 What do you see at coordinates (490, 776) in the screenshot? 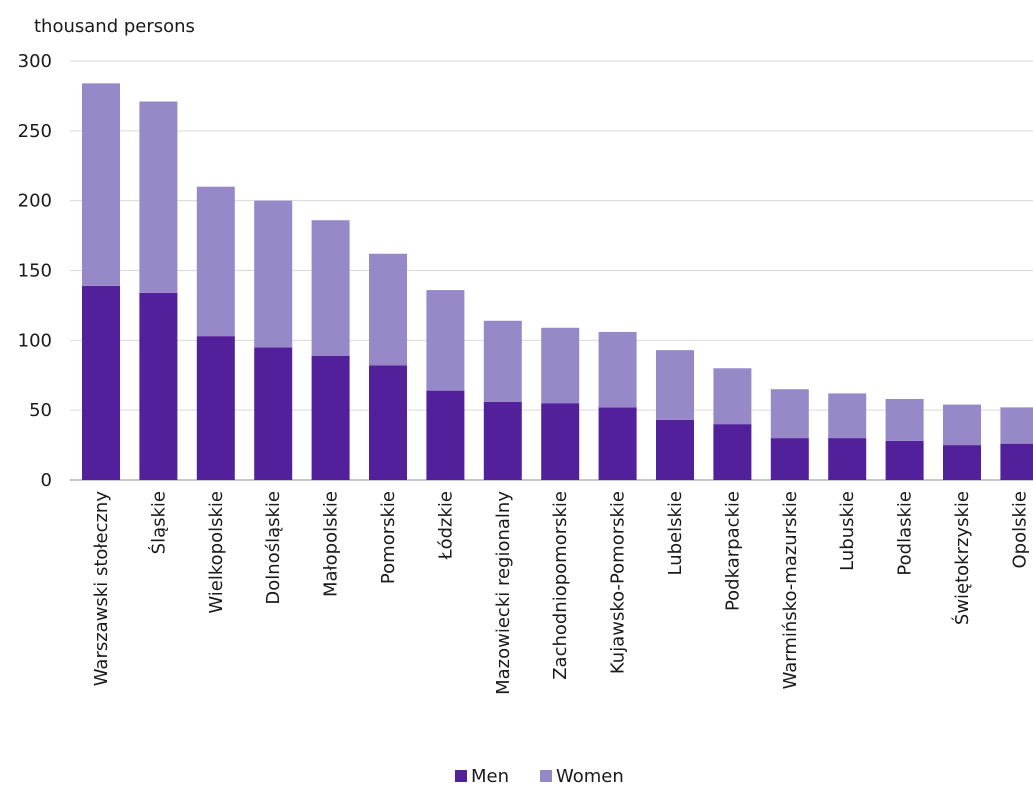
I see `legend-label-men: Men` at bounding box center [490, 776].